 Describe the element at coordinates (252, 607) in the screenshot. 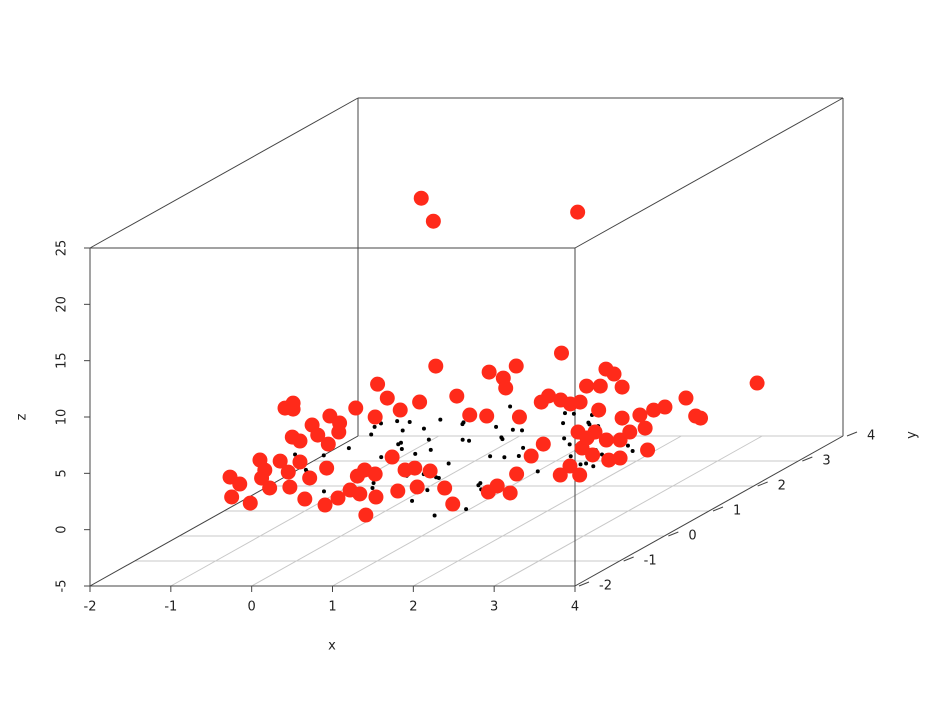

I see `x-tick-label: 0` at that location.